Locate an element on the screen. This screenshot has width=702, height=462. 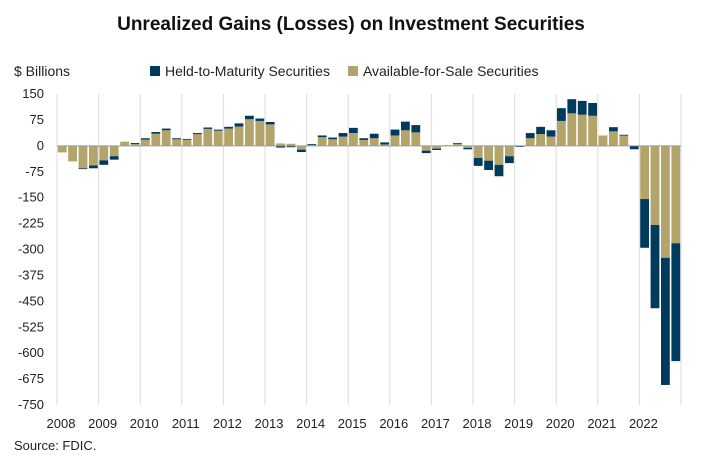
y-tick-label: -375 is located at coordinates (31, 274).